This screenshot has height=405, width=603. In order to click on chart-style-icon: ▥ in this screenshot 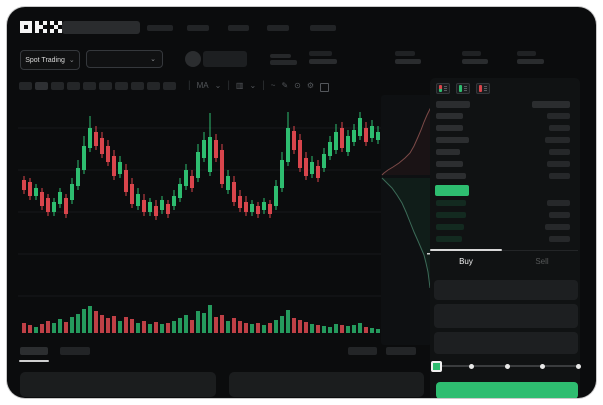, I will do `click(239, 85)`.